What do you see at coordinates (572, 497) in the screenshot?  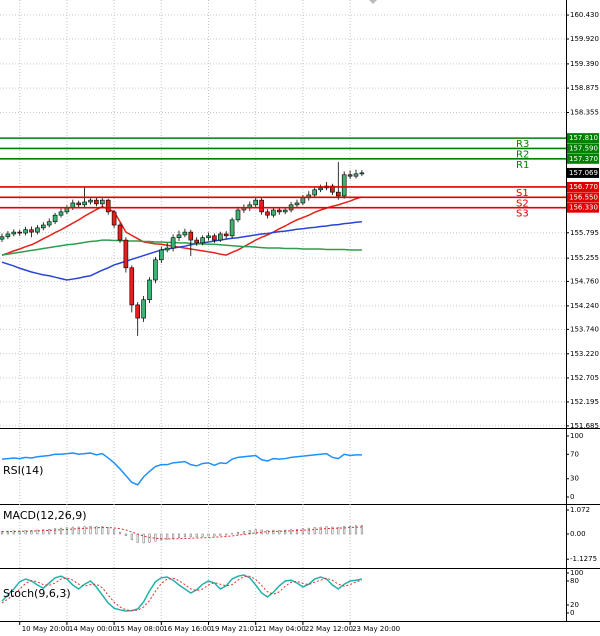 I see `y-tick-label: 0` at bounding box center [572, 497].